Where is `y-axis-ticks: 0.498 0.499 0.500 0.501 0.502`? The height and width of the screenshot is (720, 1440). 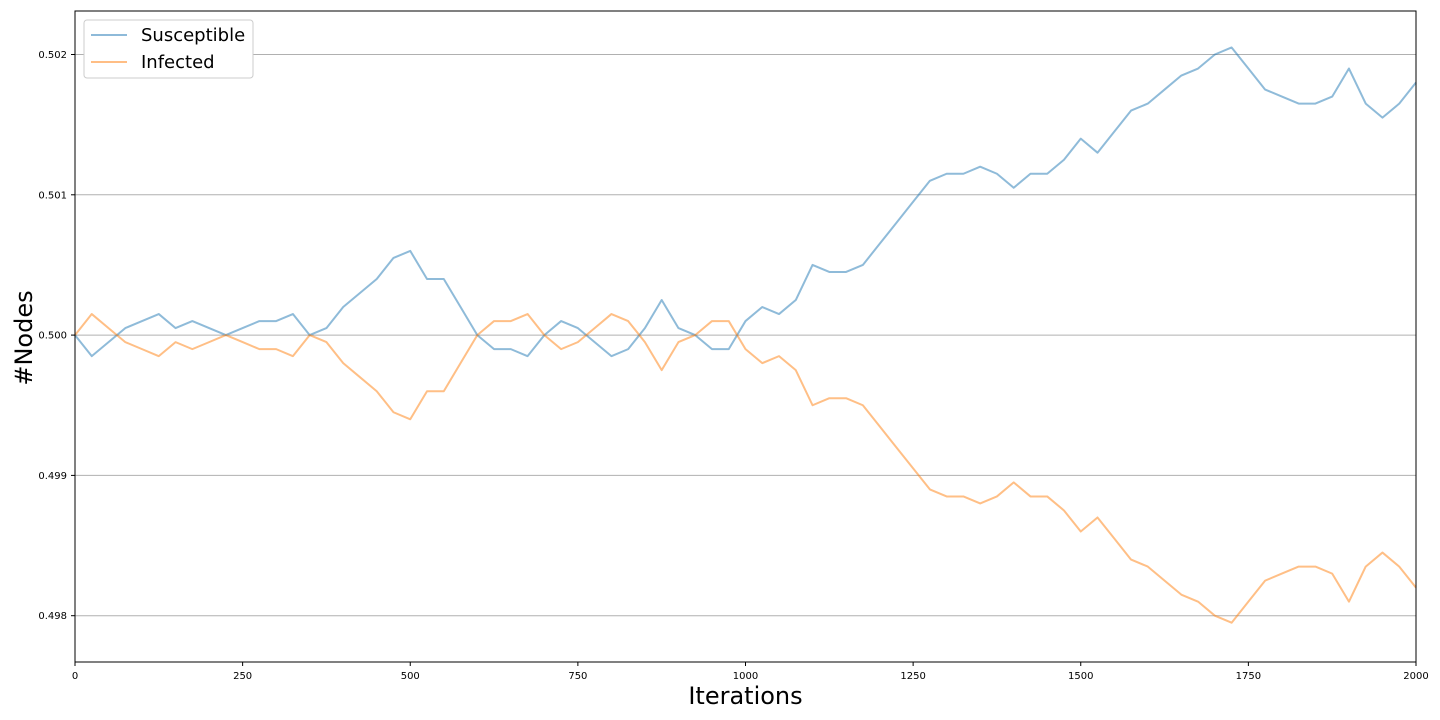 y-axis-ticks: 0.498 0.499 0.500 0.501 0.502 is located at coordinates (56, 336).